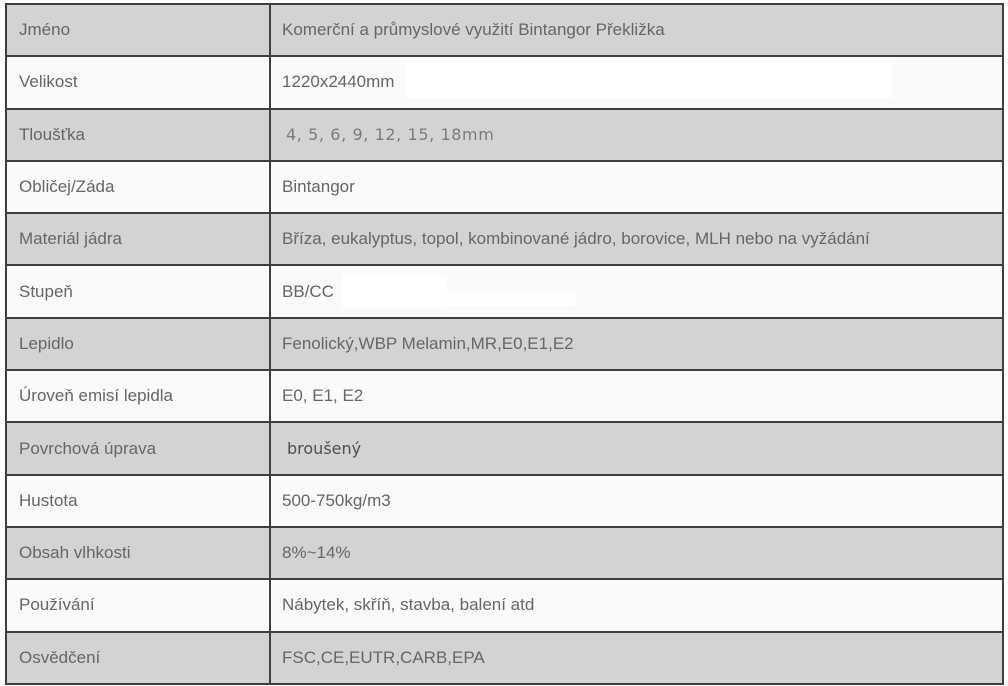 The width and height of the screenshot is (1008, 686). Describe the element at coordinates (308, 291) in the screenshot. I see `spec-value: BB/CC` at that location.